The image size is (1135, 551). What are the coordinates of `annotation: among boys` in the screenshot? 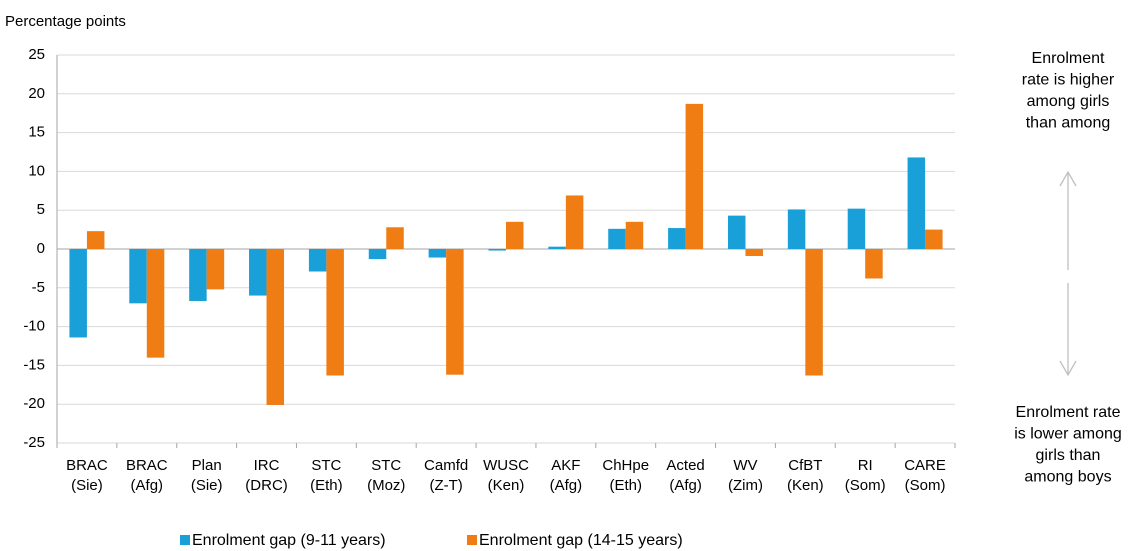 It's located at (1067, 477).